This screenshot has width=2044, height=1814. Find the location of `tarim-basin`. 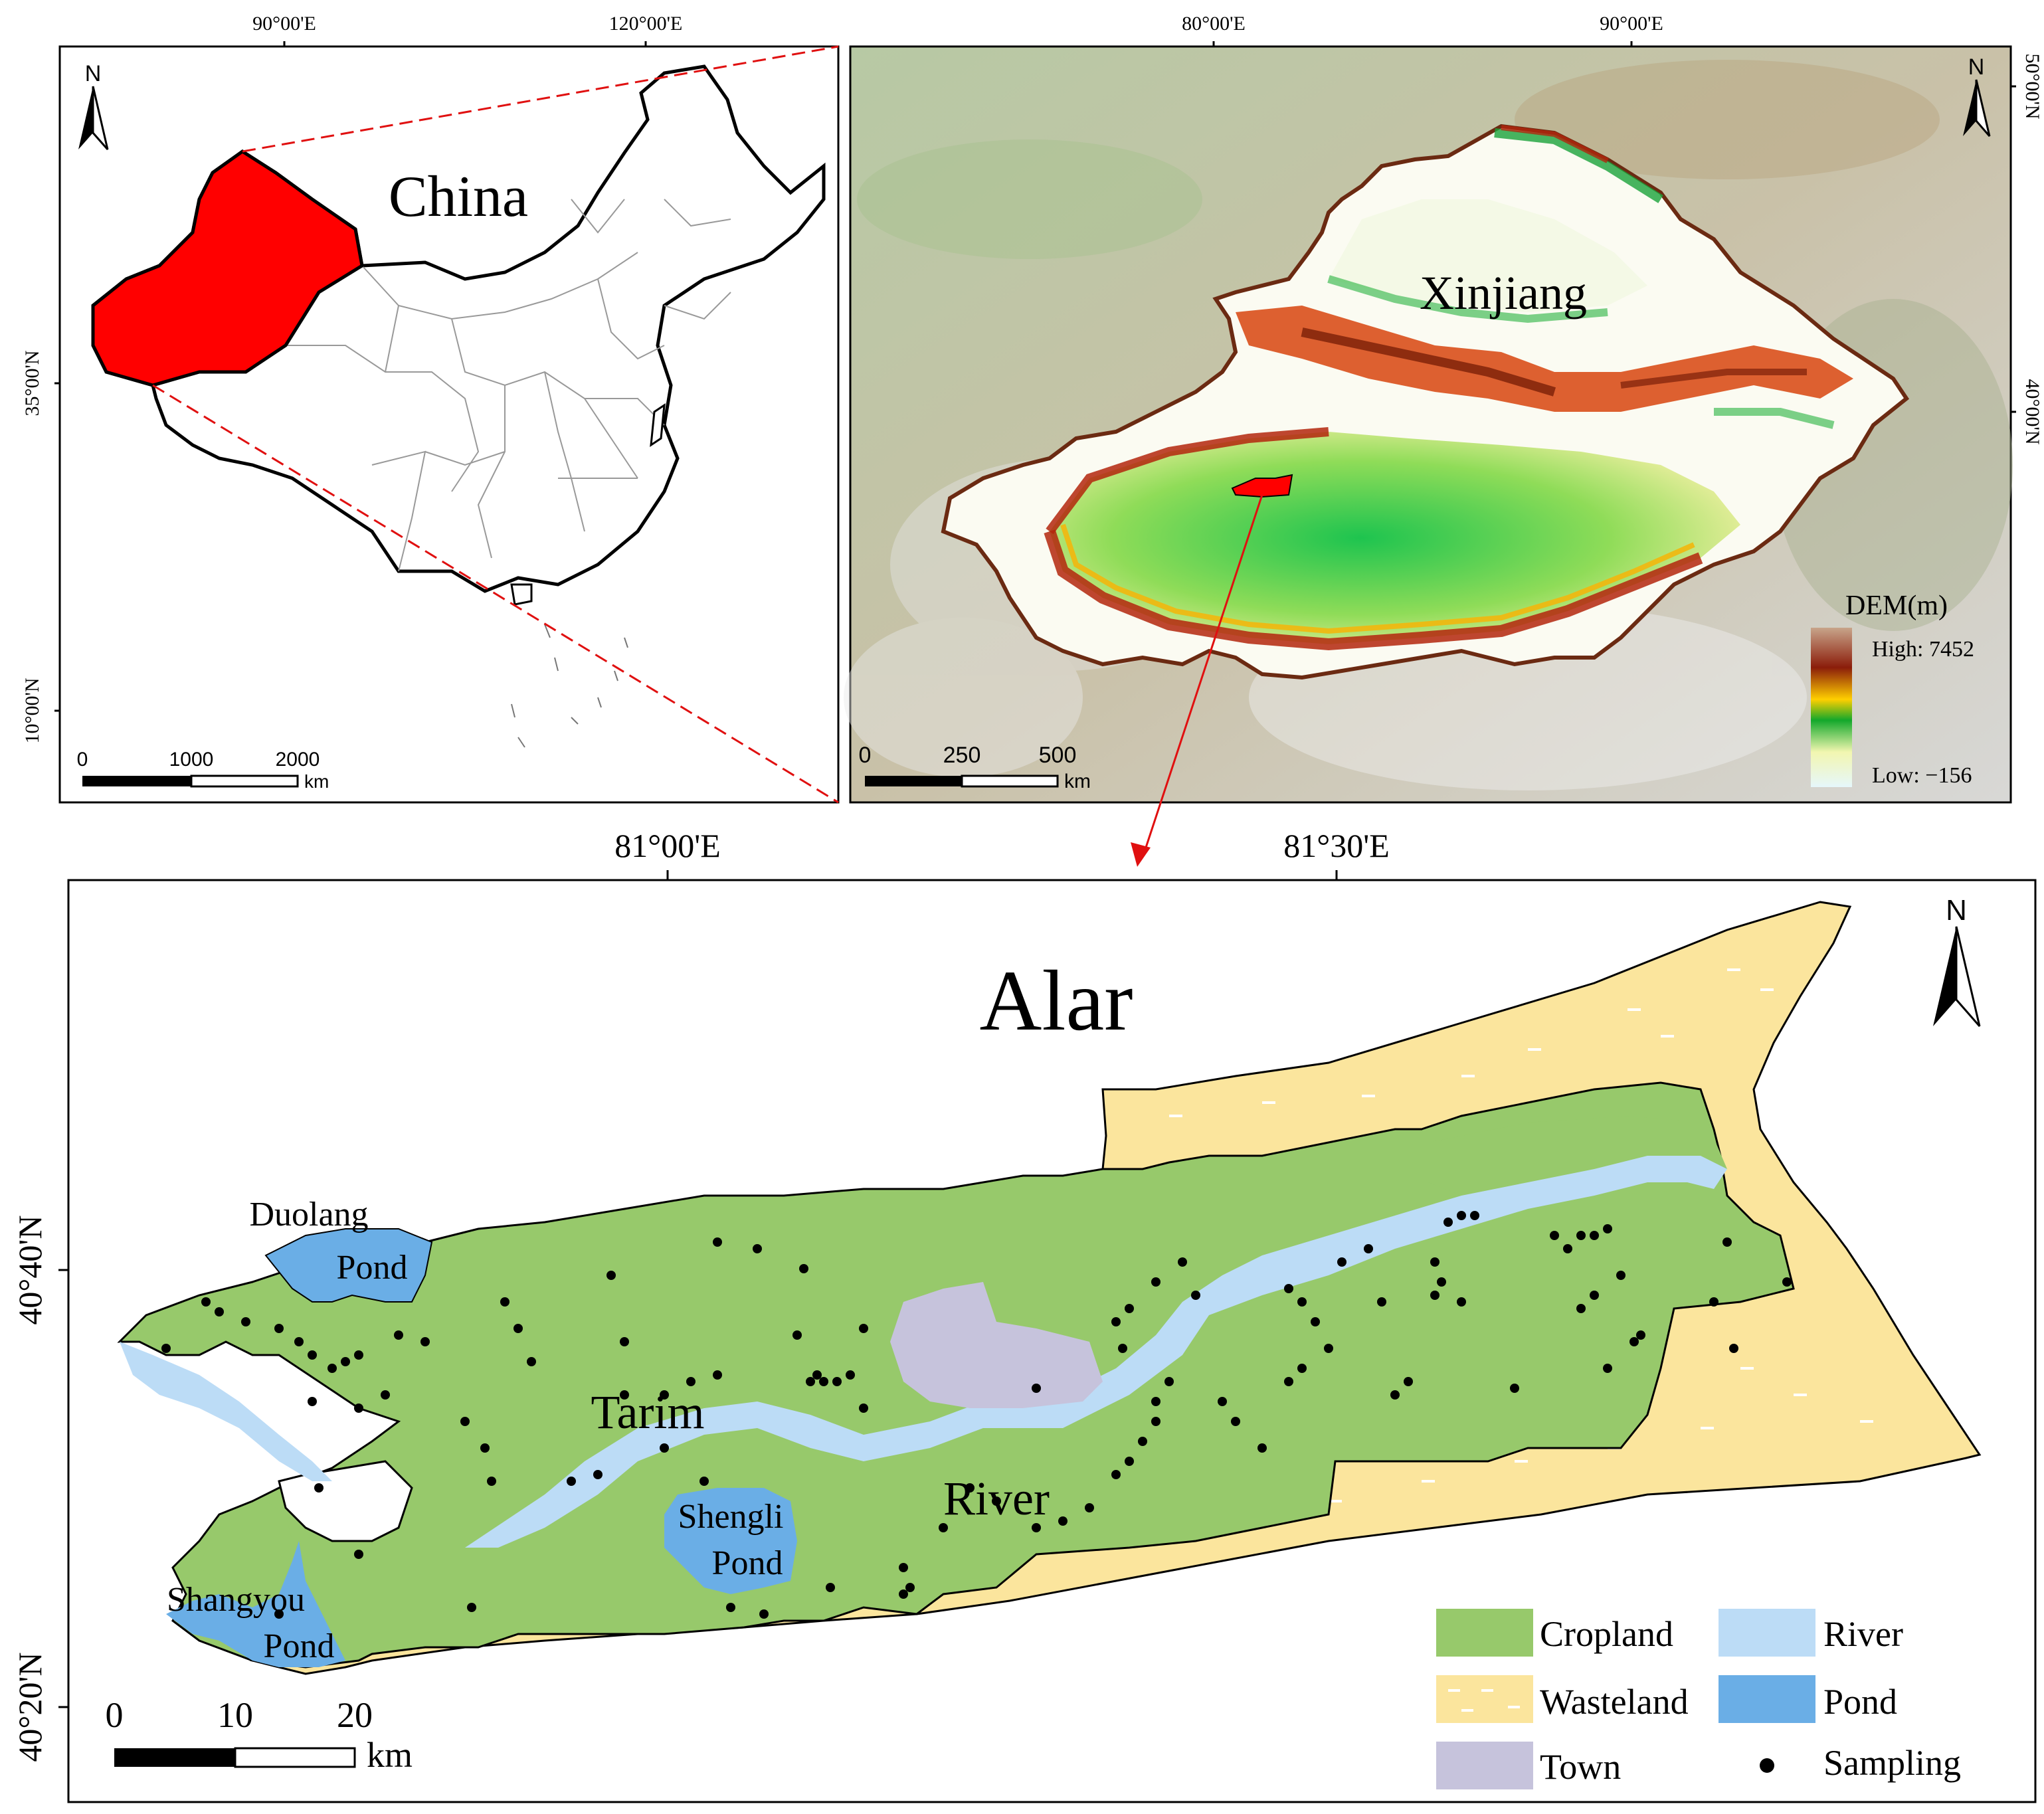

tarim-basin is located at coordinates (1395, 538).